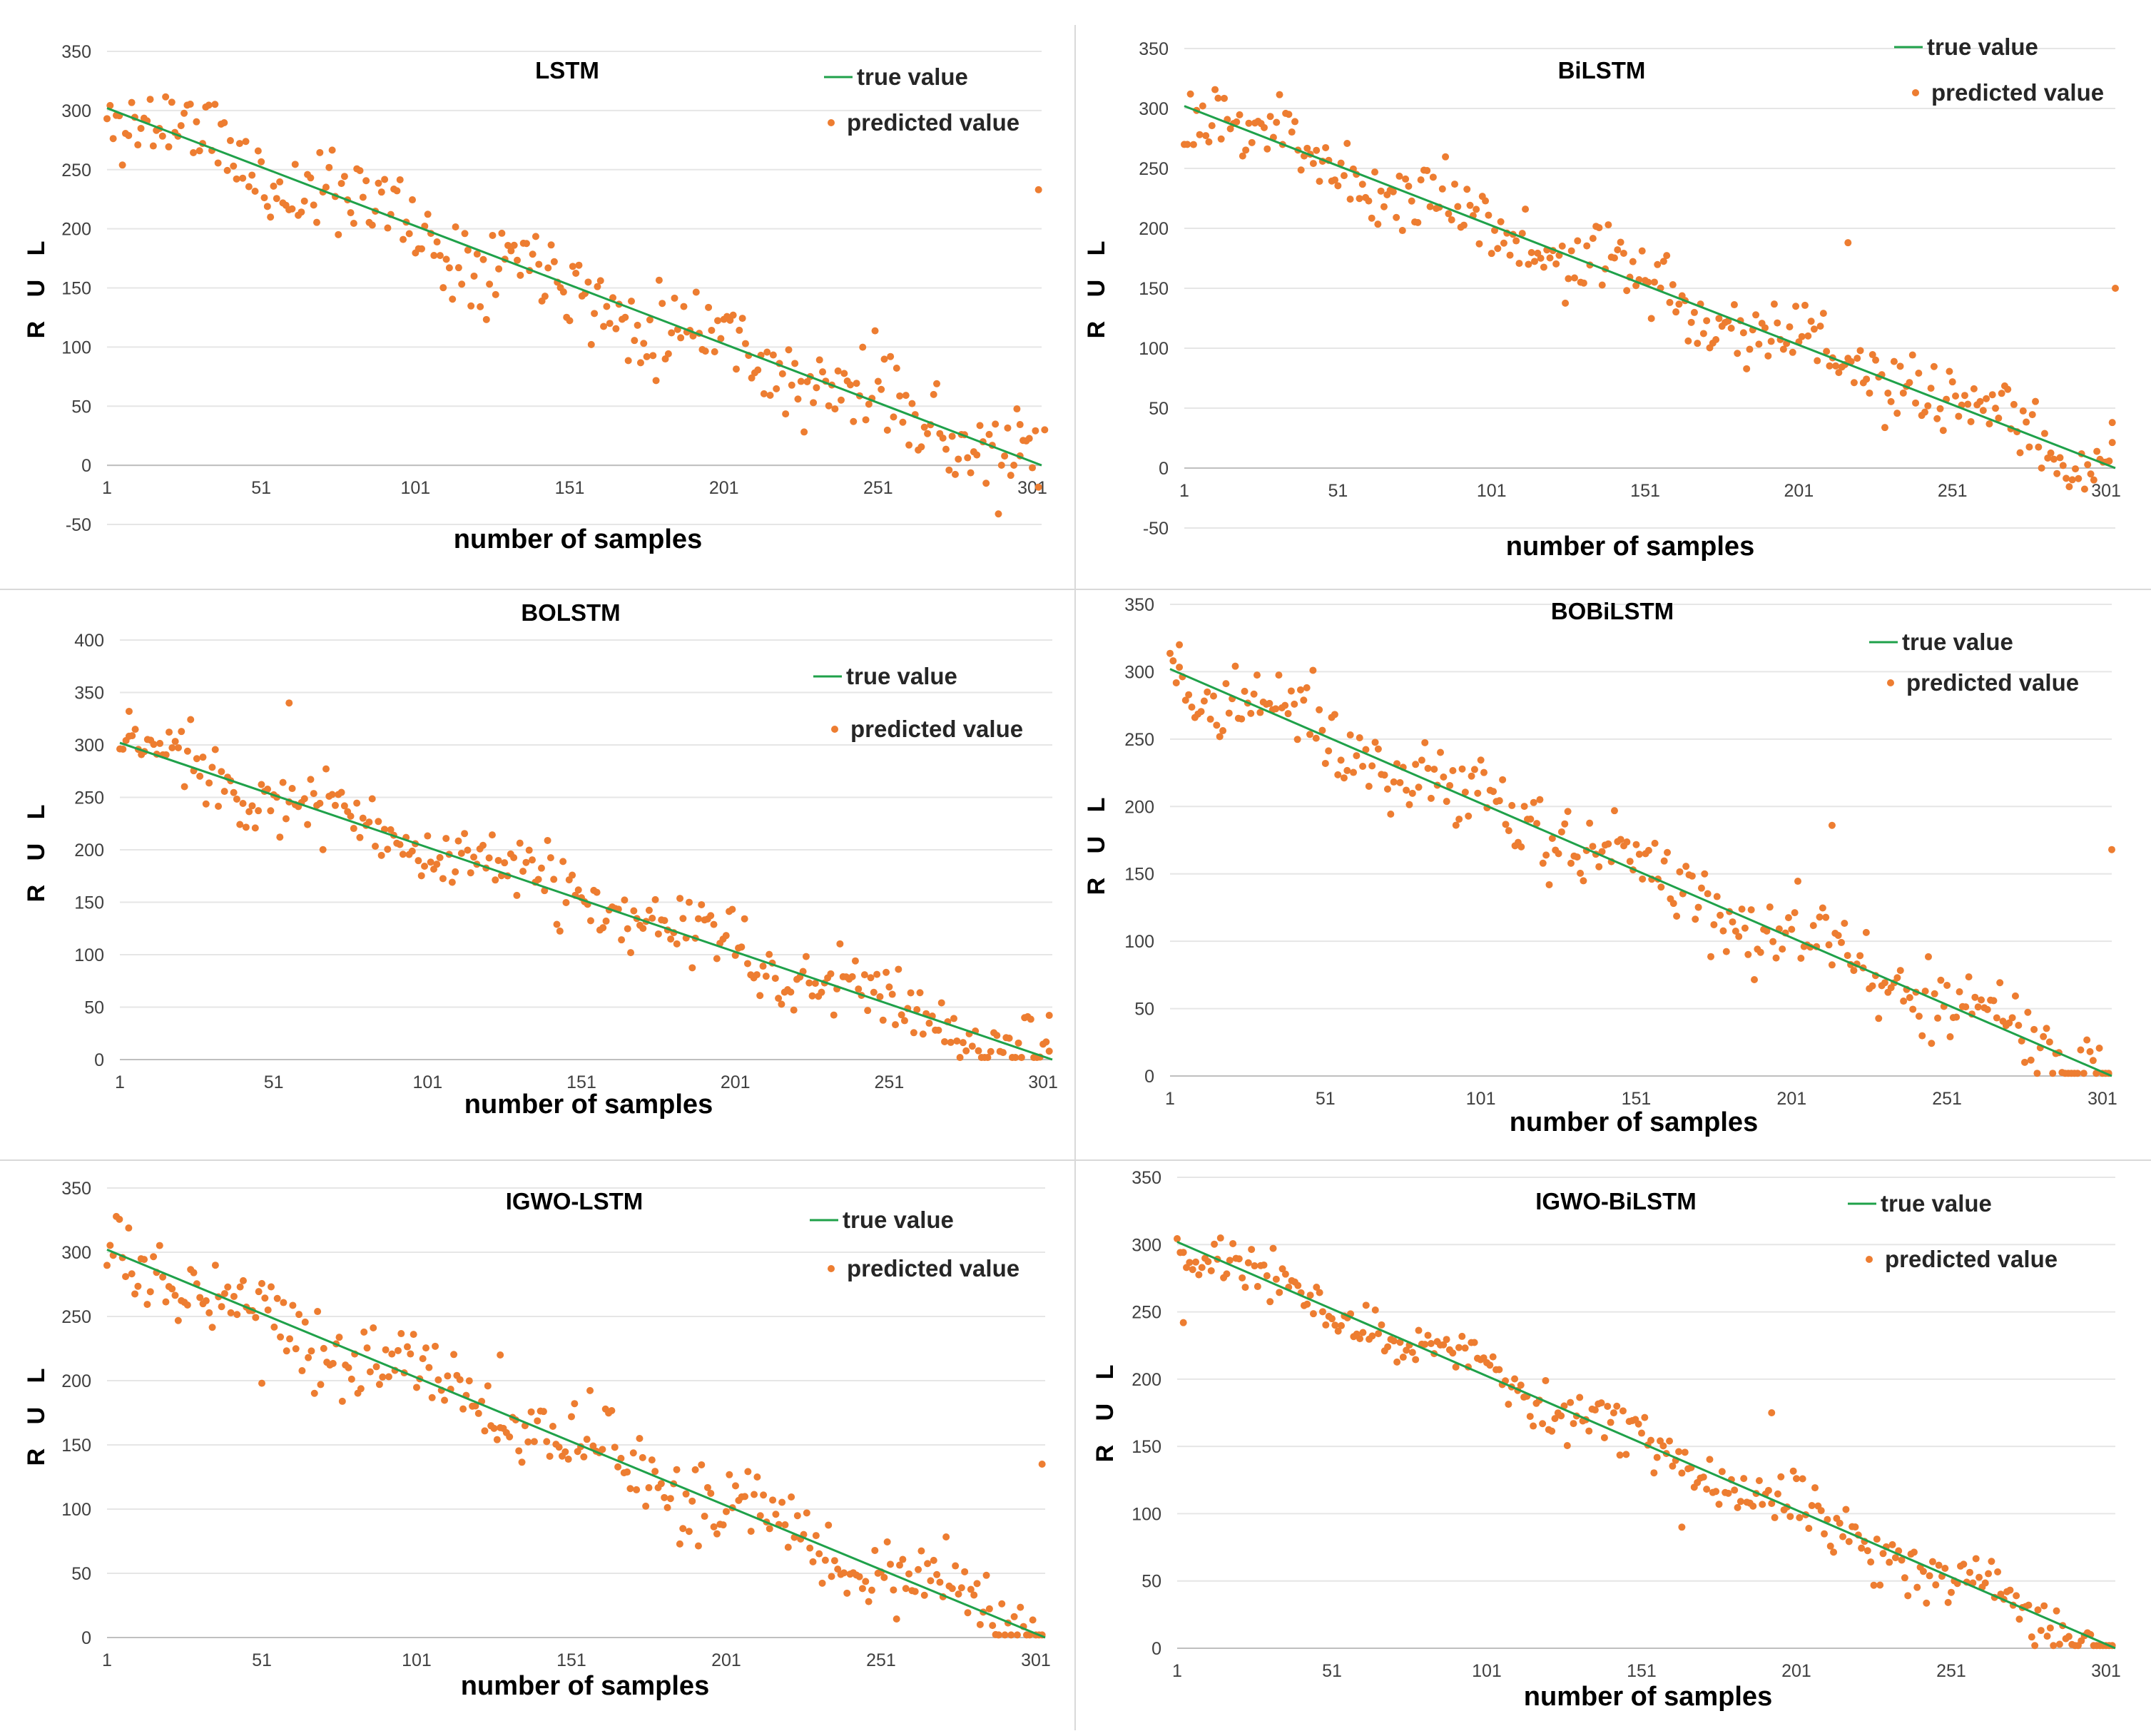  Describe the element at coordinates (933, 1268) in the screenshot. I see `legend-predicted-label: predicted value` at that location.